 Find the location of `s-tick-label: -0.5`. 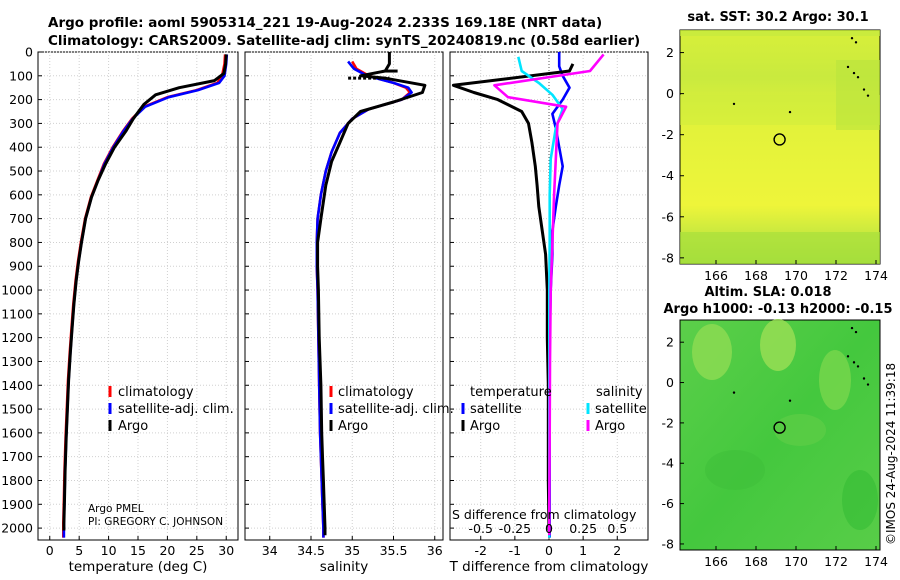

s-tick-label: -0.5 is located at coordinates (481, 528).